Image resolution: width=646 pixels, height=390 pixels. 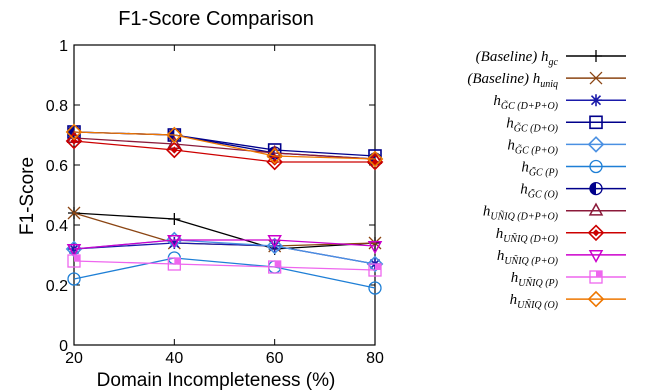 What do you see at coordinates (63, 346) in the screenshot?
I see `y-tick-label: 0` at bounding box center [63, 346].